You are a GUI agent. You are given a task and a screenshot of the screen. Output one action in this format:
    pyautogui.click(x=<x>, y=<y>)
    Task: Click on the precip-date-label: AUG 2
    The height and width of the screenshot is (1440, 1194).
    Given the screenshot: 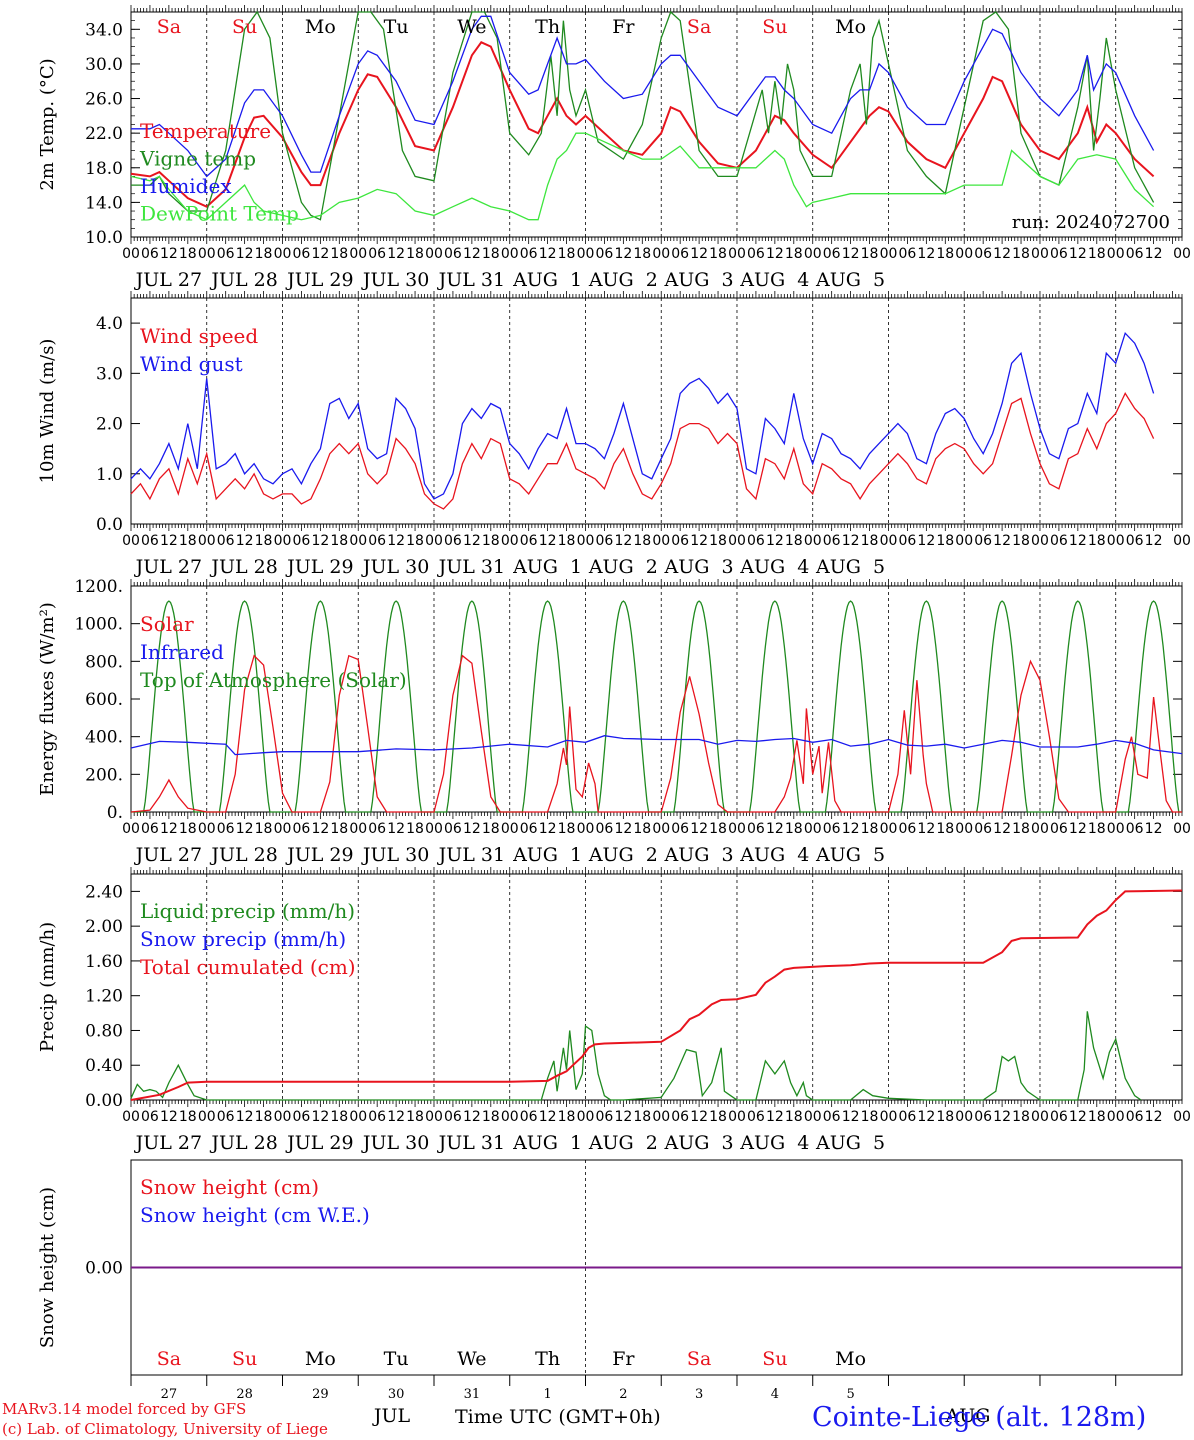 What is the action you would take?
    pyautogui.click(x=623, y=1143)
    